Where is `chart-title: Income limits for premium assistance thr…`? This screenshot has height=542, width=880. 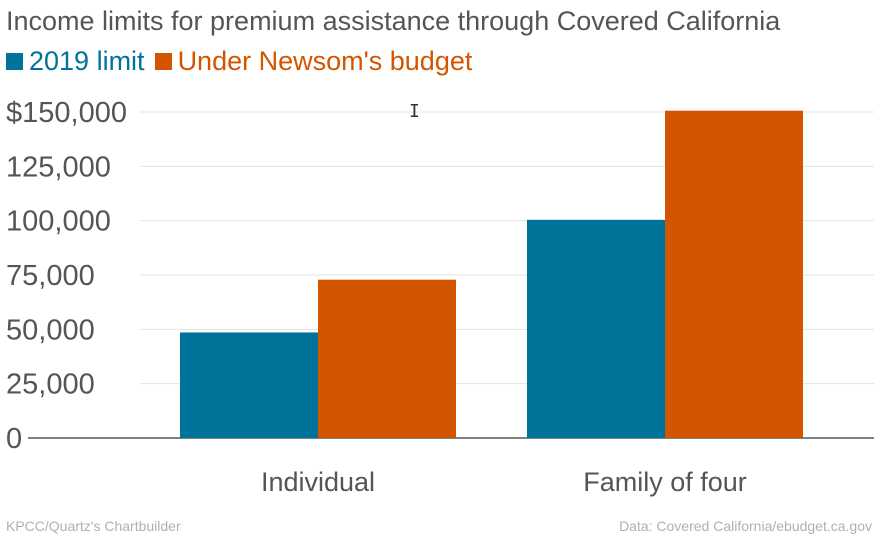
chart-title: Income limits for premium assistance thr… is located at coordinates (393, 21).